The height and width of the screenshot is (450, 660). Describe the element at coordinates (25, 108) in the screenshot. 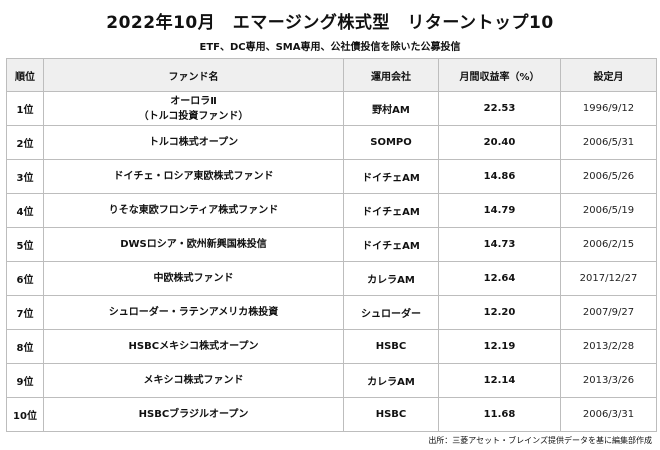

I see `rank-cell: 1位` at that location.